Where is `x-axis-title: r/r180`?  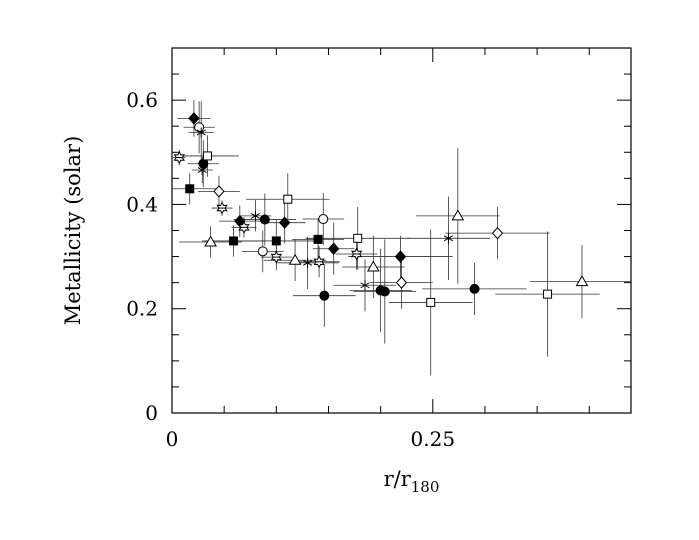
x-axis-title: r/r180 is located at coordinates (412, 481).